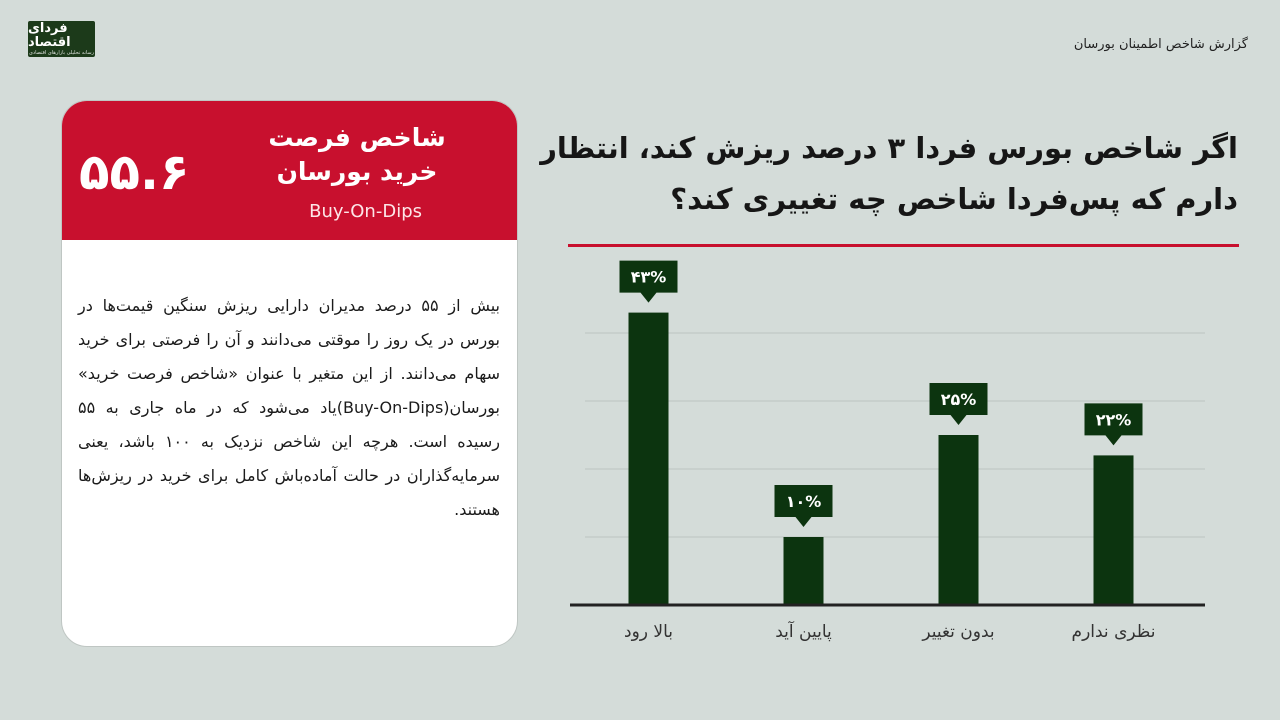 This screenshot has height=720, width=1280. Describe the element at coordinates (357, 154) in the screenshot. I see `index-name: شاخص فرصت خرید بورسان` at that location.